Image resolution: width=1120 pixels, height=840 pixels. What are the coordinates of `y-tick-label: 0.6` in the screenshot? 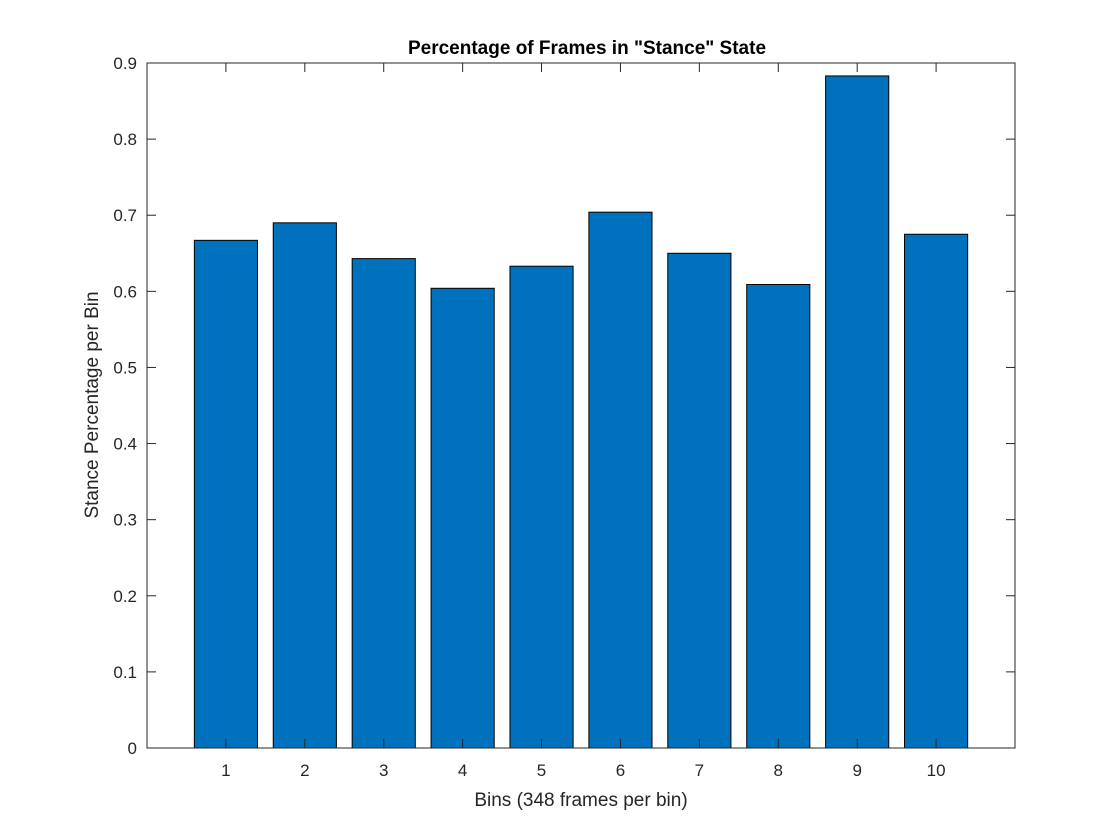 It's located at (125, 291).